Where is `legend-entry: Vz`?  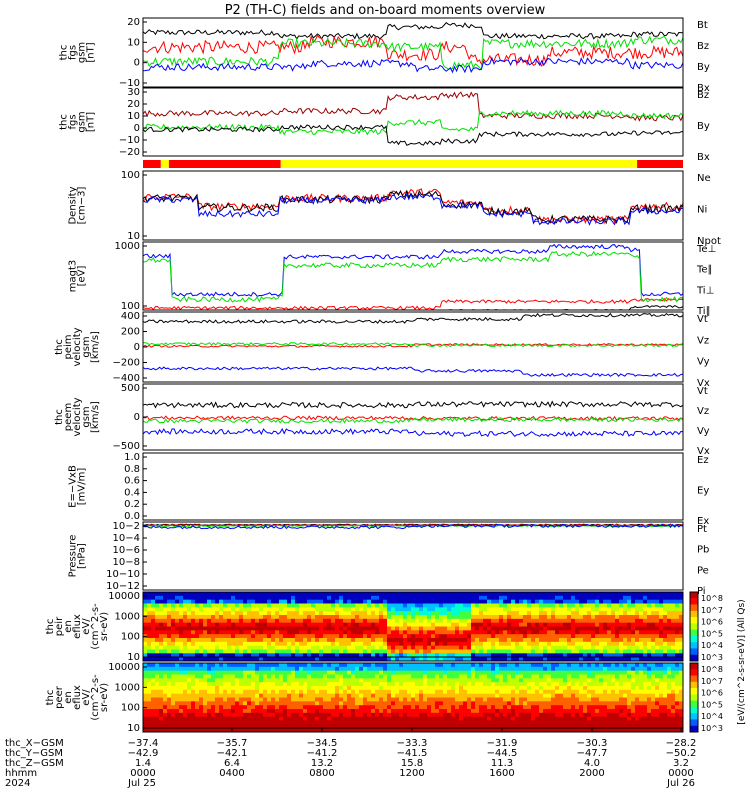
legend-entry: Vz is located at coordinates (703, 411).